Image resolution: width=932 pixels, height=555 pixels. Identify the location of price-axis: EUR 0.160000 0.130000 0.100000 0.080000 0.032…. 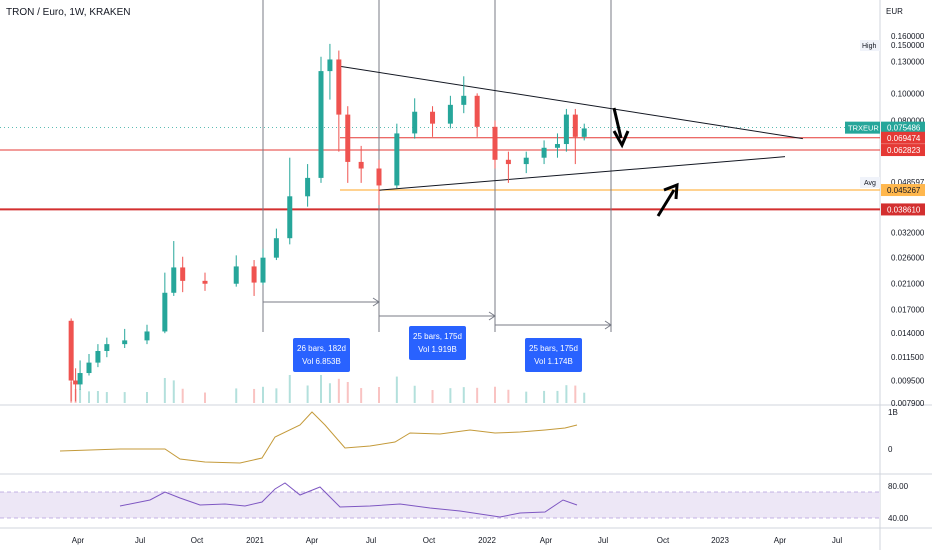
(885, 265).